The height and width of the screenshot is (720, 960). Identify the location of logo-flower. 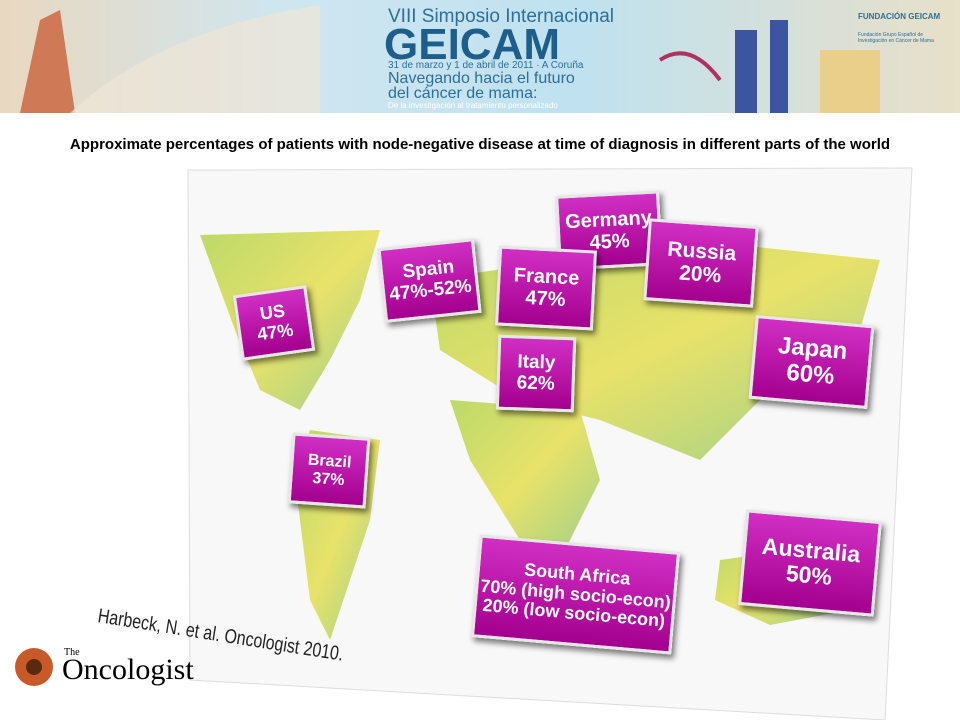
(34, 667).